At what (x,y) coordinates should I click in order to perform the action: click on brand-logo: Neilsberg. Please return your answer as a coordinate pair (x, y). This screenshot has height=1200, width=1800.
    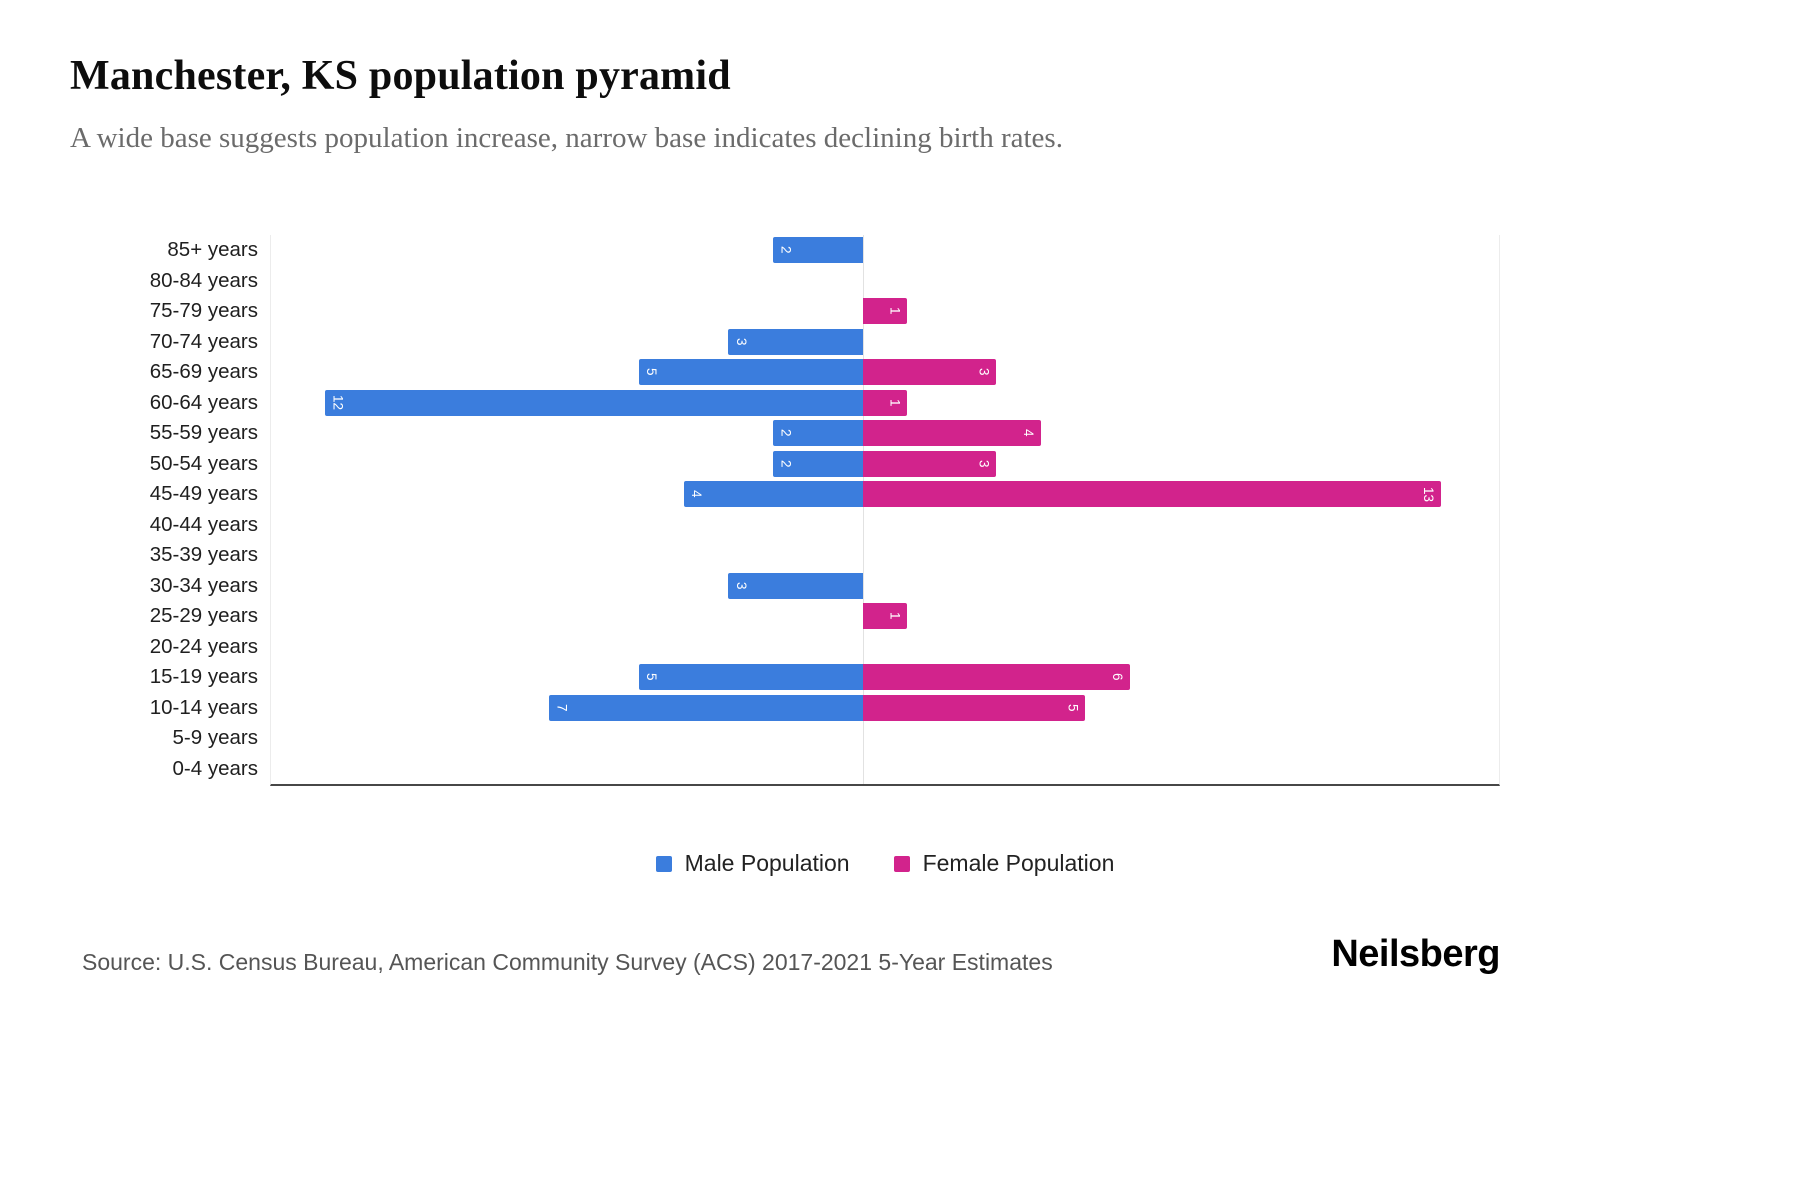
    Looking at the image, I should click on (1415, 954).